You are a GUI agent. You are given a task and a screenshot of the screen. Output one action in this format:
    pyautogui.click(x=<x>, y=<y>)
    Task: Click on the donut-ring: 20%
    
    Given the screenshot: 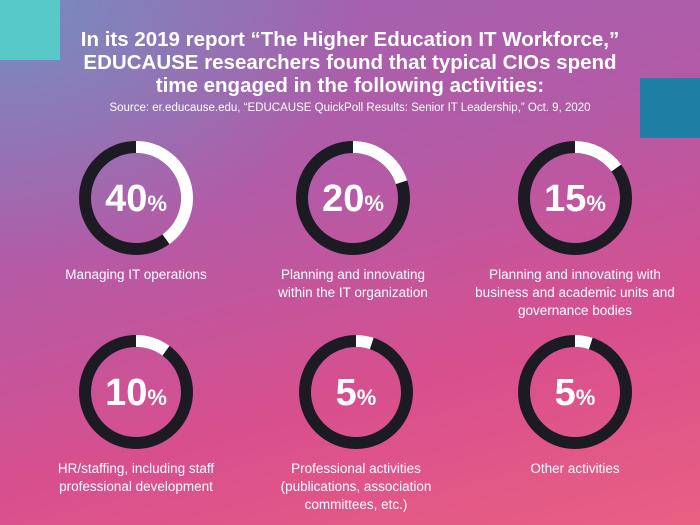 What is the action you would take?
    pyautogui.click(x=353, y=198)
    